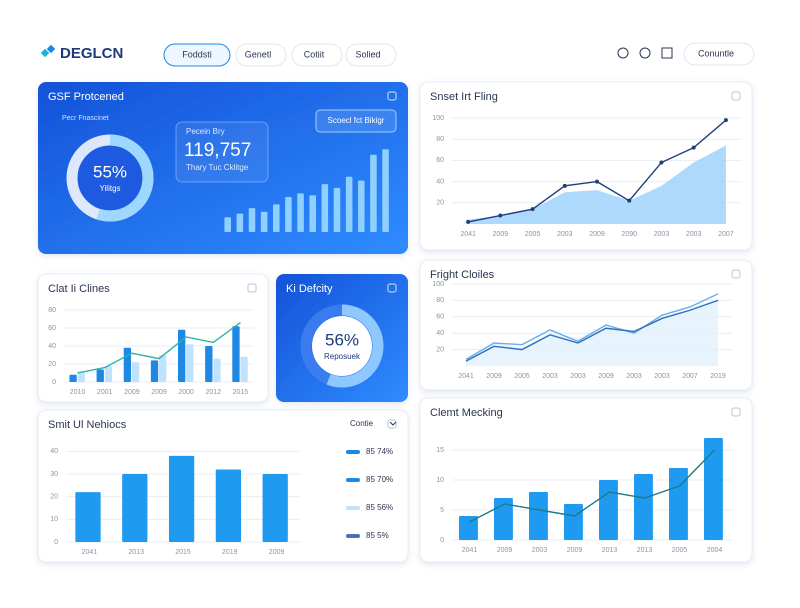 Image resolution: width=800 pixels, height=608 pixels. Describe the element at coordinates (379, 451) in the screenshot. I see `legend-label: 85 74%` at that location.